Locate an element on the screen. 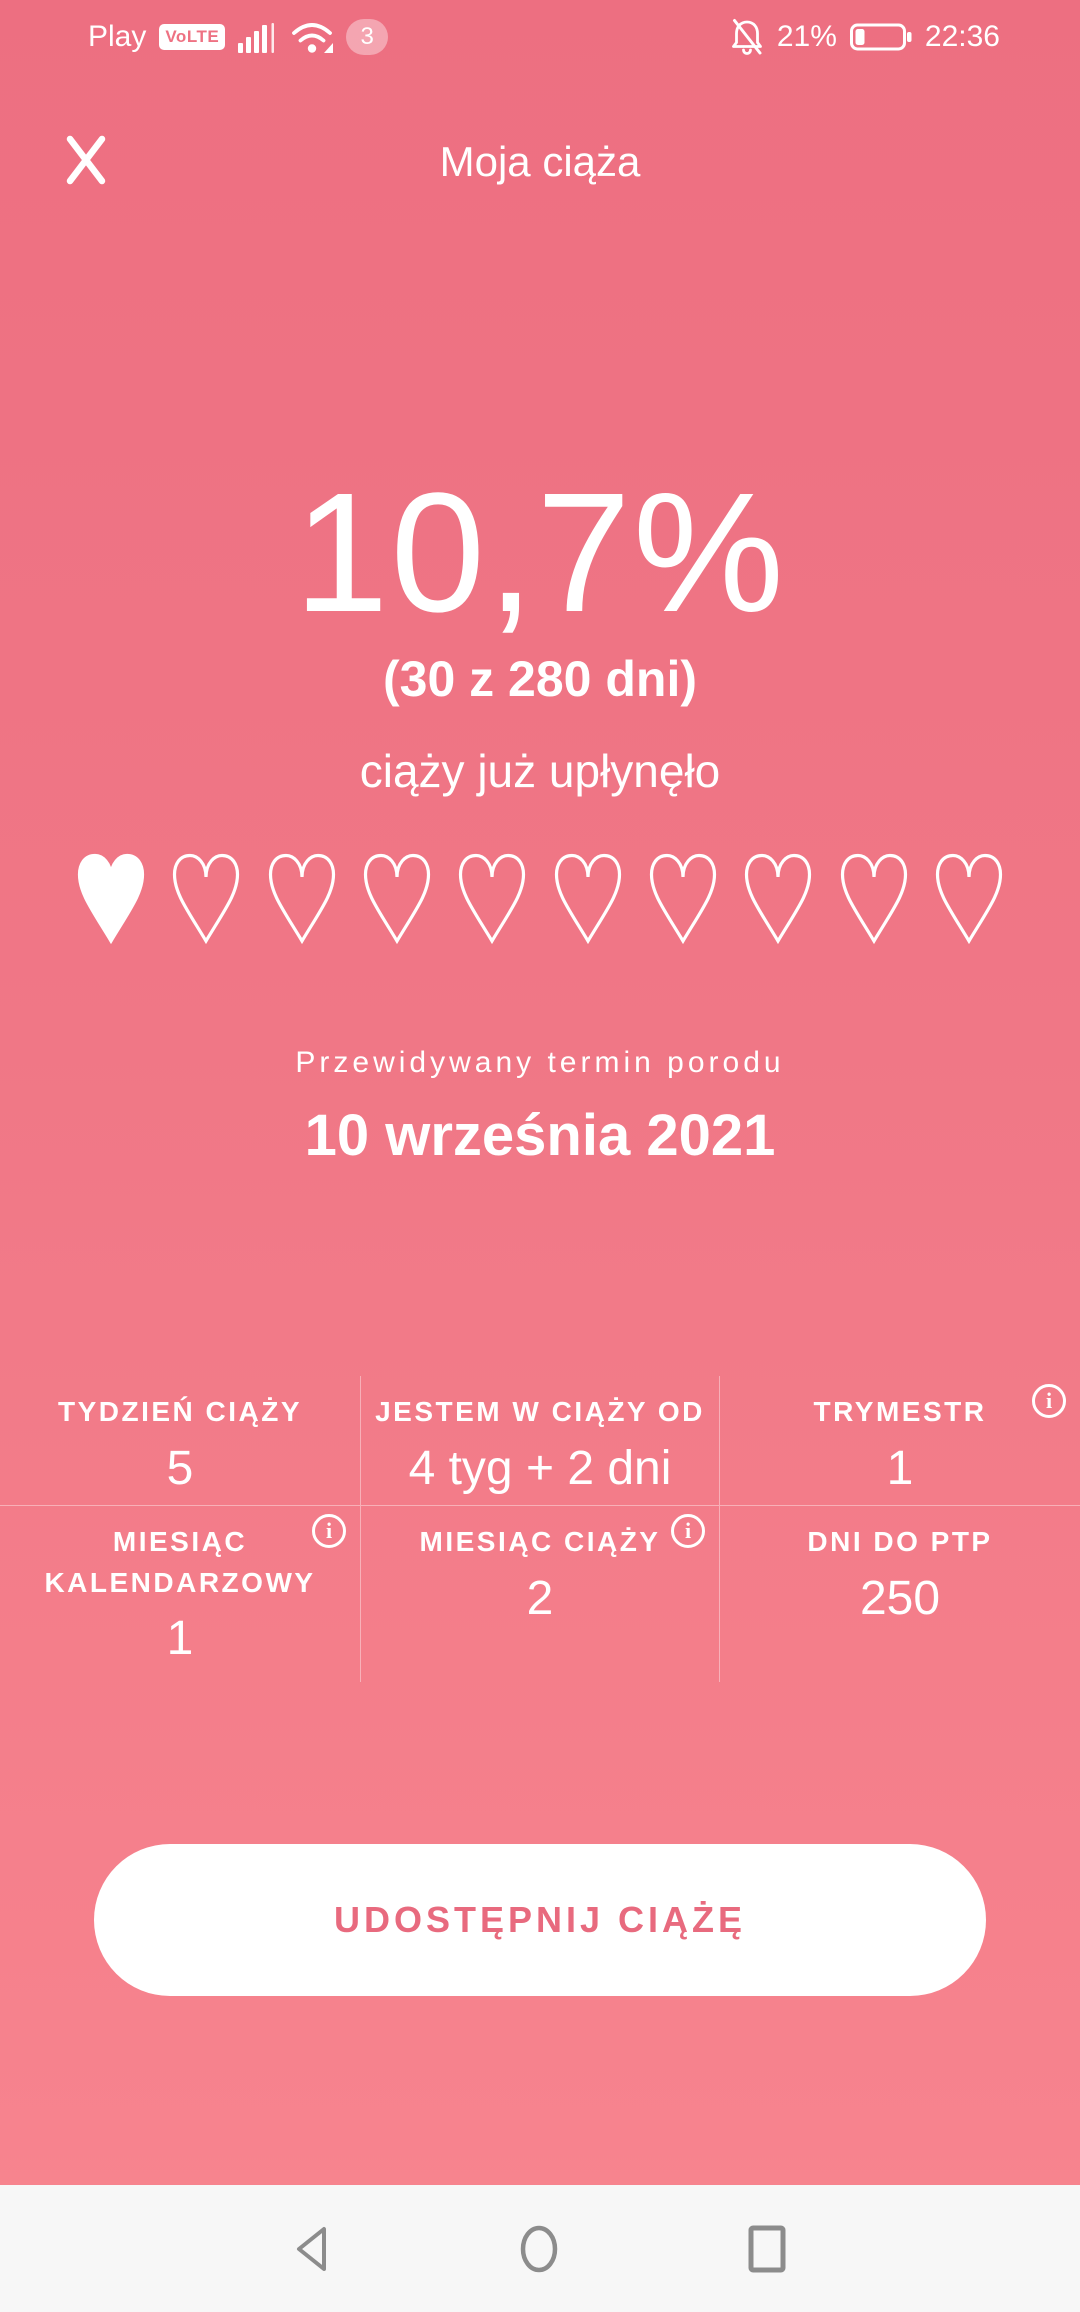  status-bar-left: Play VoLTE 3 is located at coordinates (238, 37).